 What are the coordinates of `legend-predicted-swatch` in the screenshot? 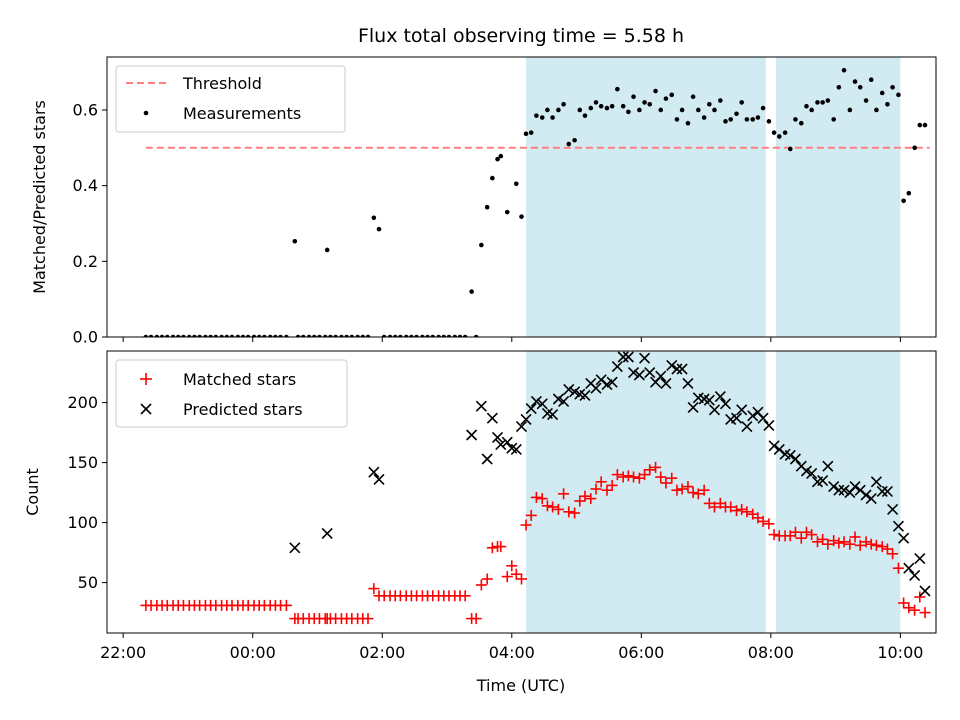 It's located at (146, 409).